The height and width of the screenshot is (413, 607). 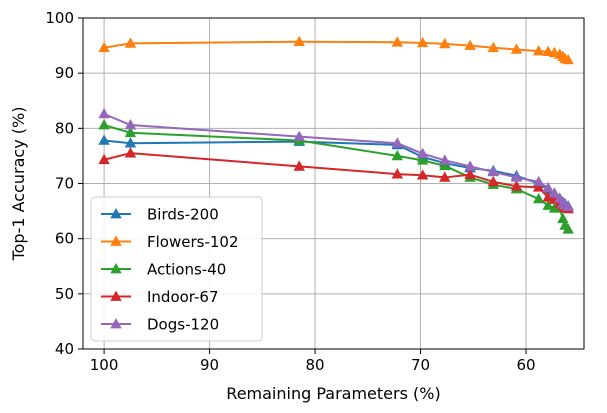 What do you see at coordinates (183, 215) in the screenshot?
I see `legend-label: Birds-200` at bounding box center [183, 215].